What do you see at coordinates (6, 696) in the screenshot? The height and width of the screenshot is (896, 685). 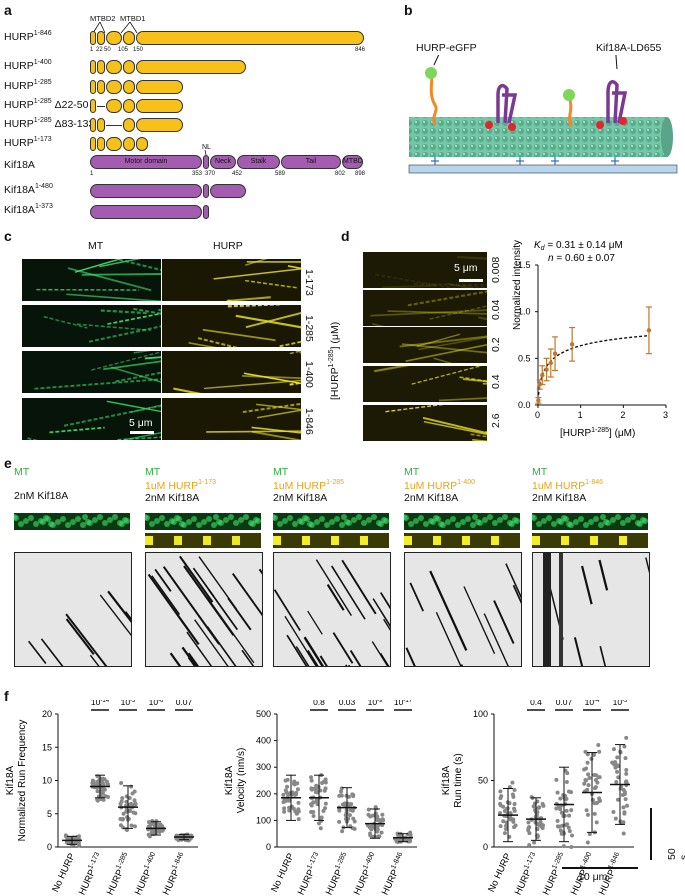 I see `panel-label-f: f` at bounding box center [6, 696].